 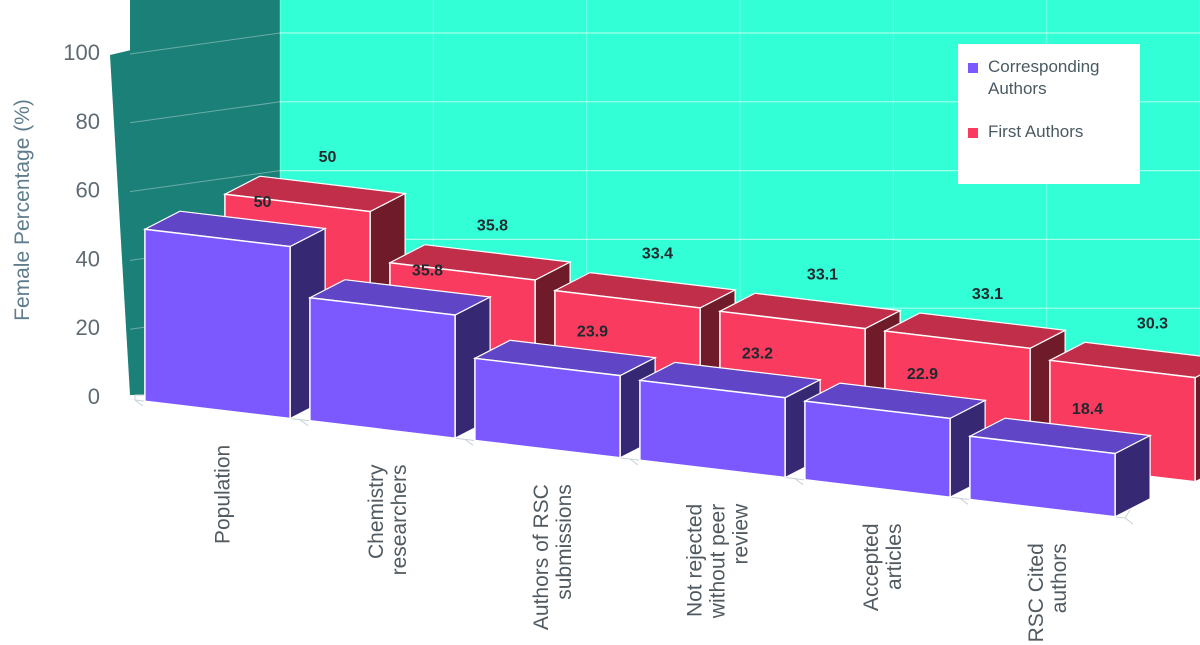 I want to click on data-label: 22.9, so click(x=922, y=374).